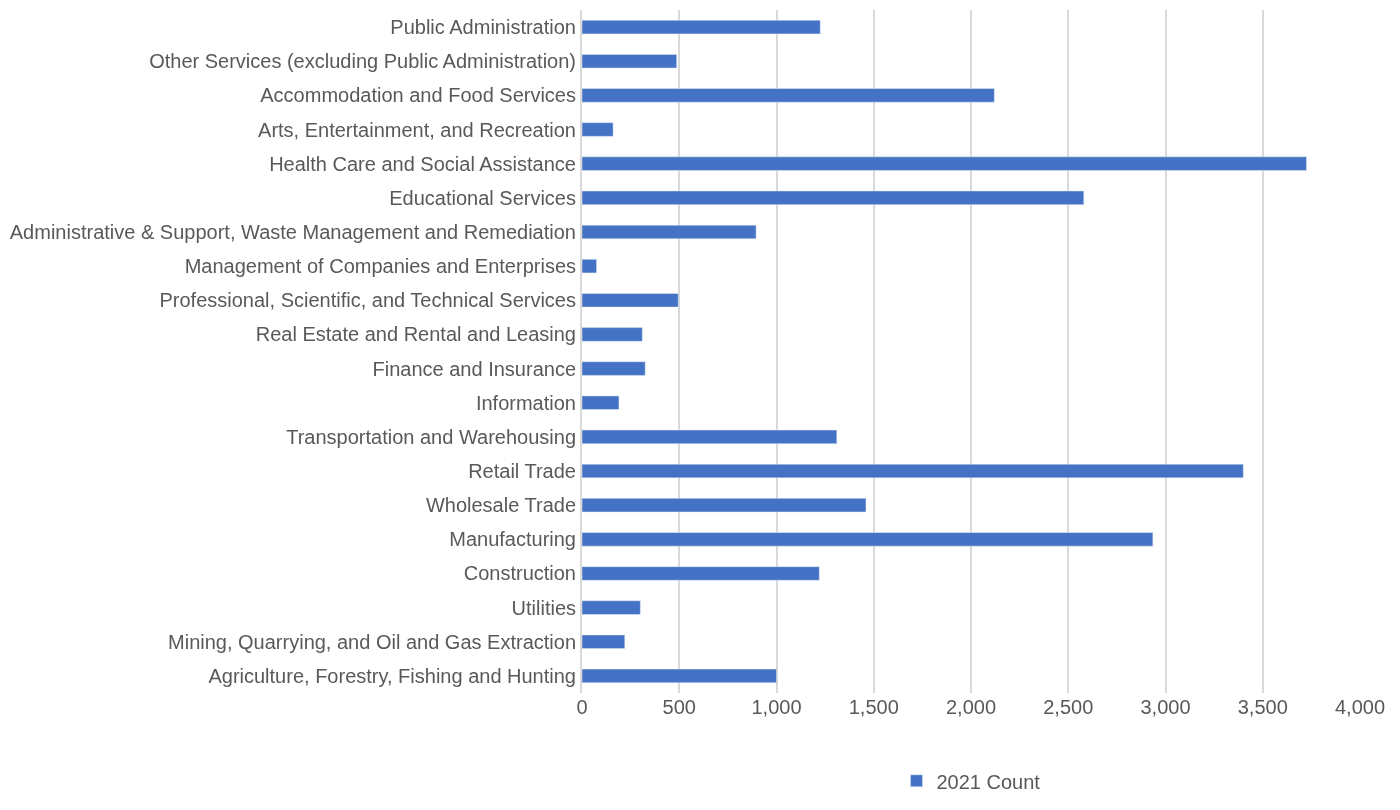 The height and width of the screenshot is (810, 1400). Describe the element at coordinates (988, 781) in the screenshot. I see `legend-label: 2021 Count` at that location.